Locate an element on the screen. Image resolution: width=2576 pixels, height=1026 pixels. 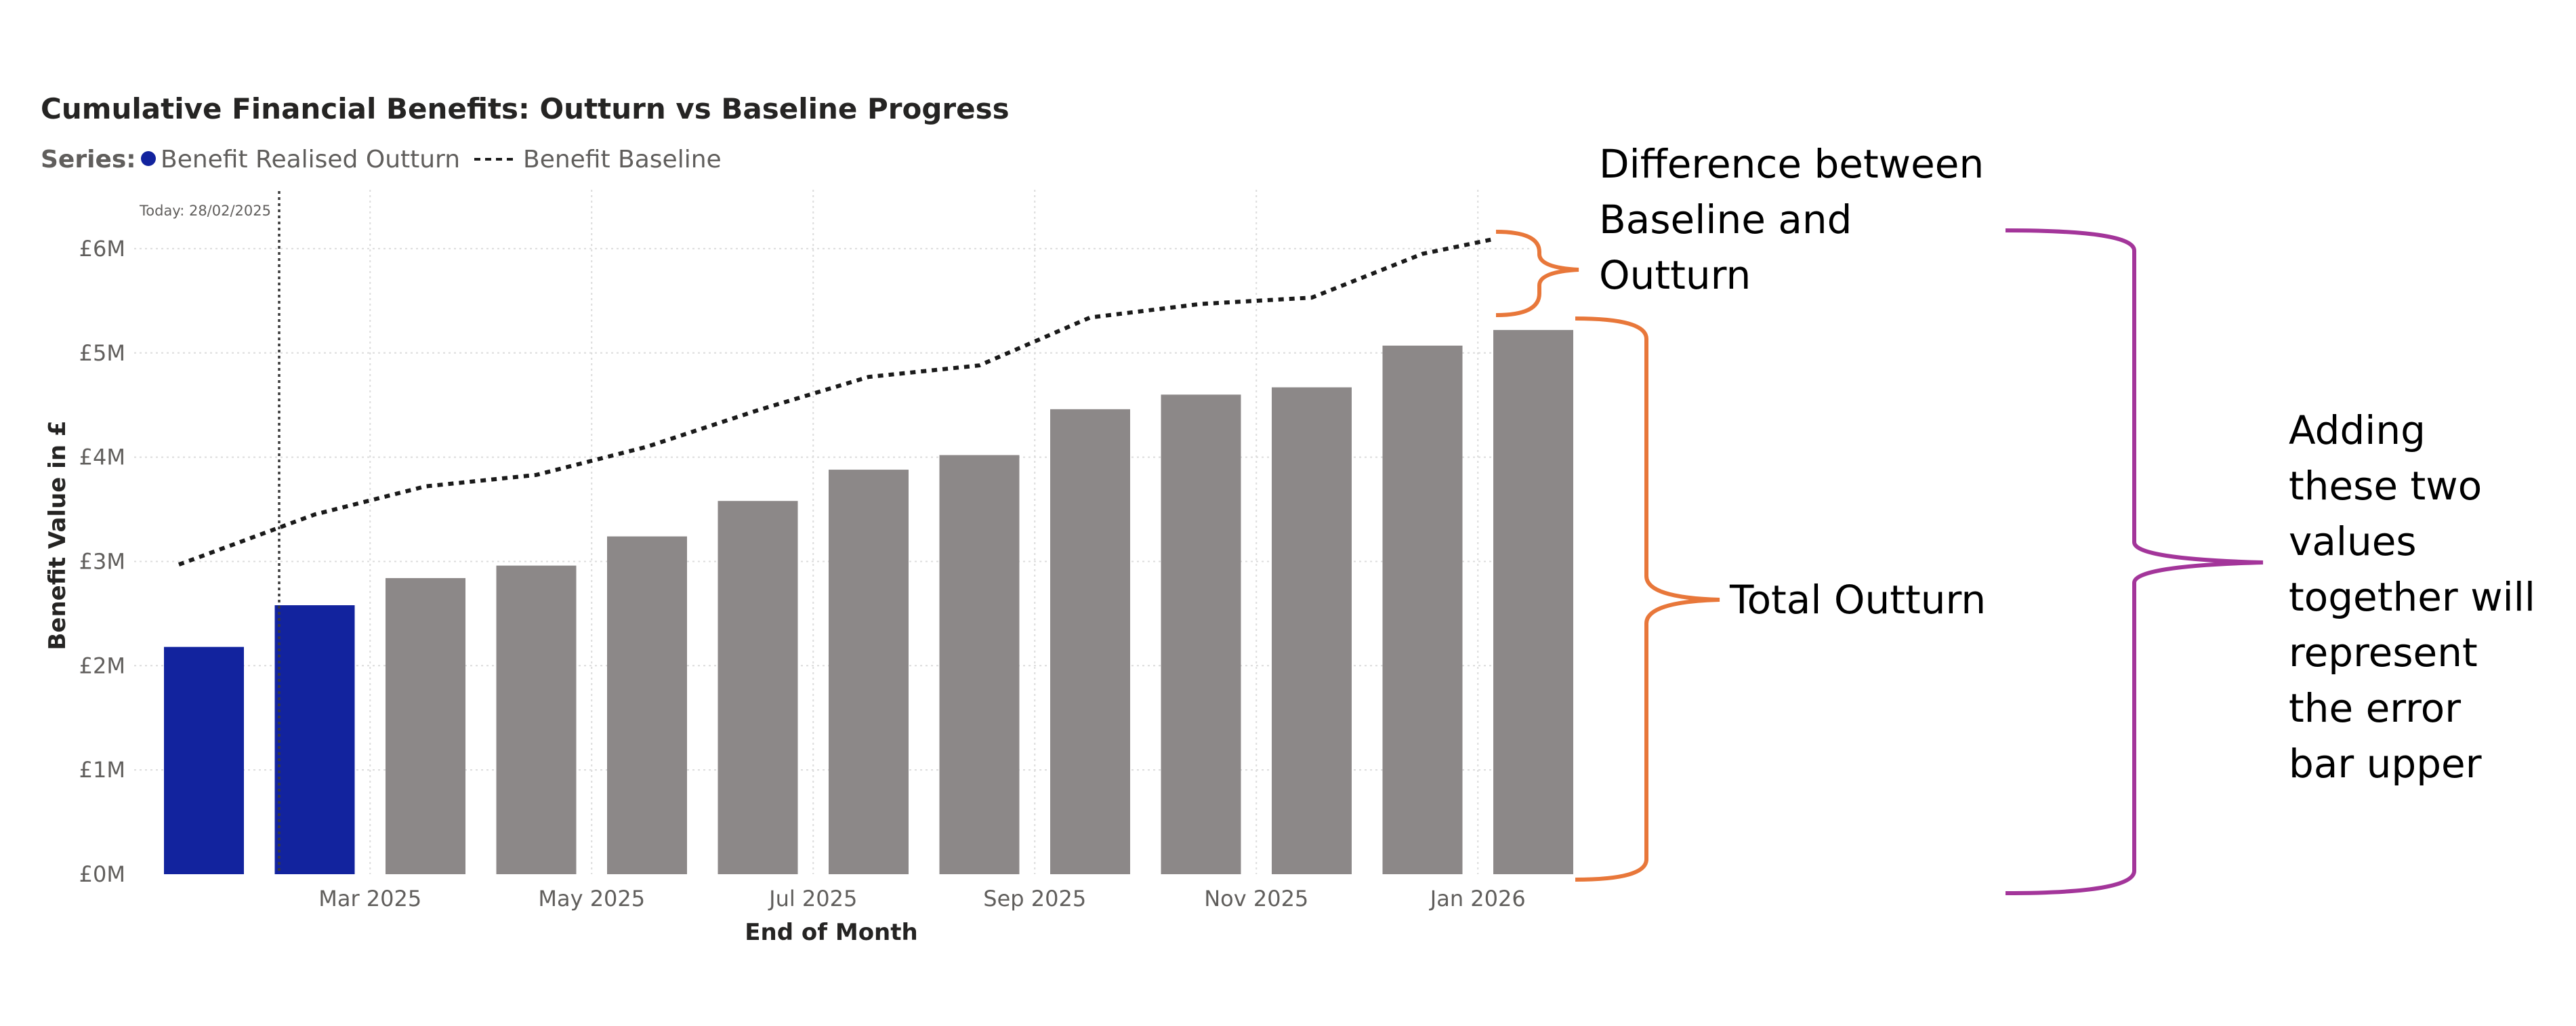
sum-bracket is located at coordinates (2134, 562).